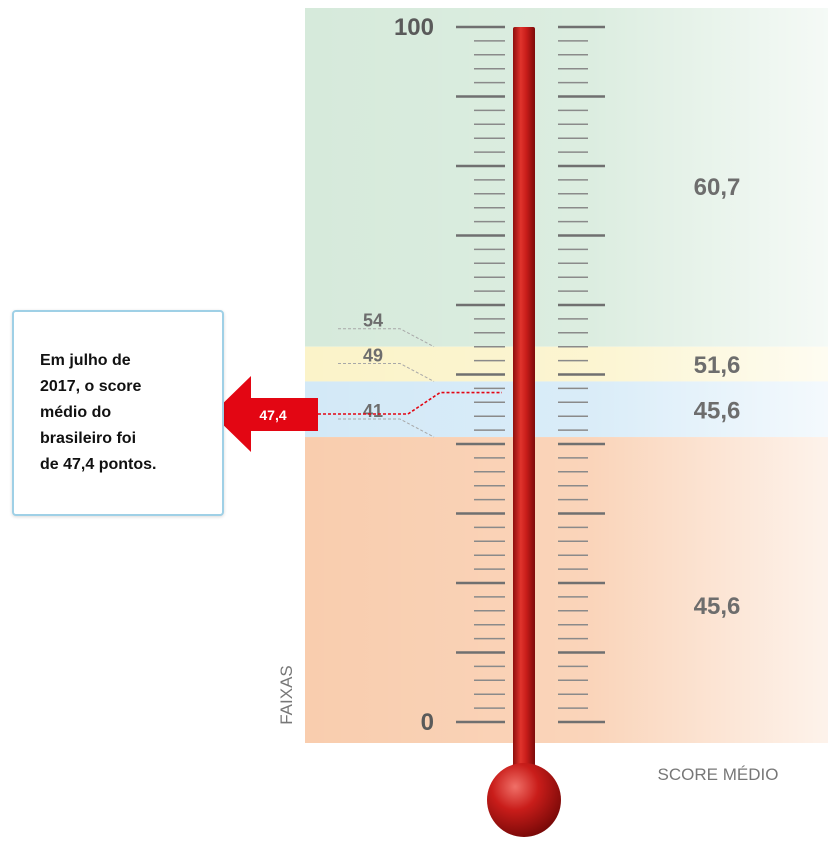  What do you see at coordinates (524, 408) in the screenshot?
I see `thermometer-tube` at bounding box center [524, 408].